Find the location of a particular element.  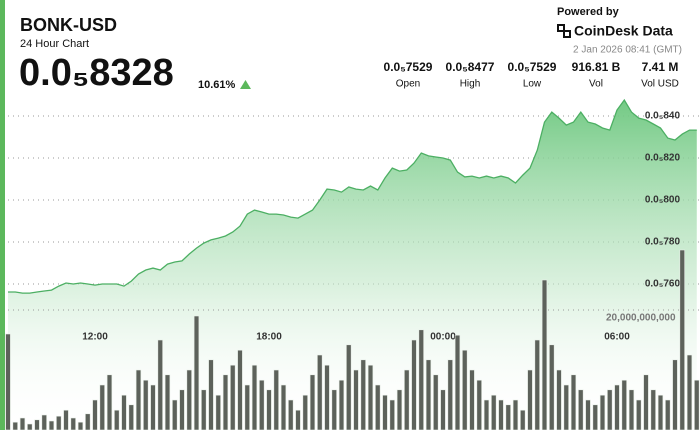

y-tick-label: 0.0₅840 is located at coordinates (663, 116).